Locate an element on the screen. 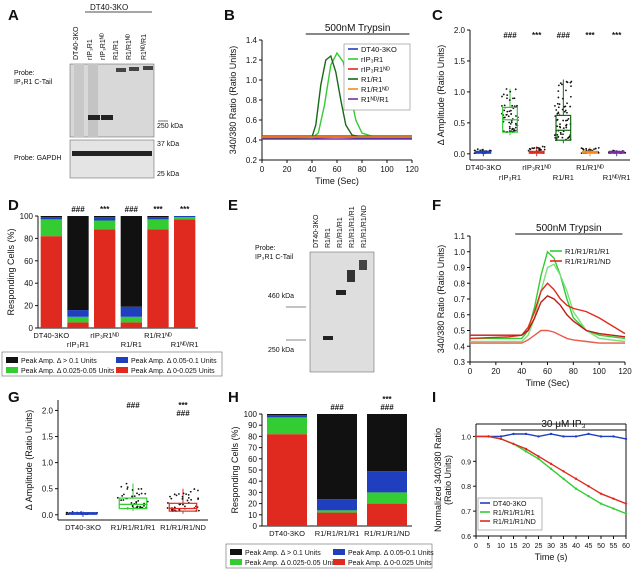 The height and width of the screenshot is (570, 640). y-tick-label: 0.7 is located at coordinates (460, 299).